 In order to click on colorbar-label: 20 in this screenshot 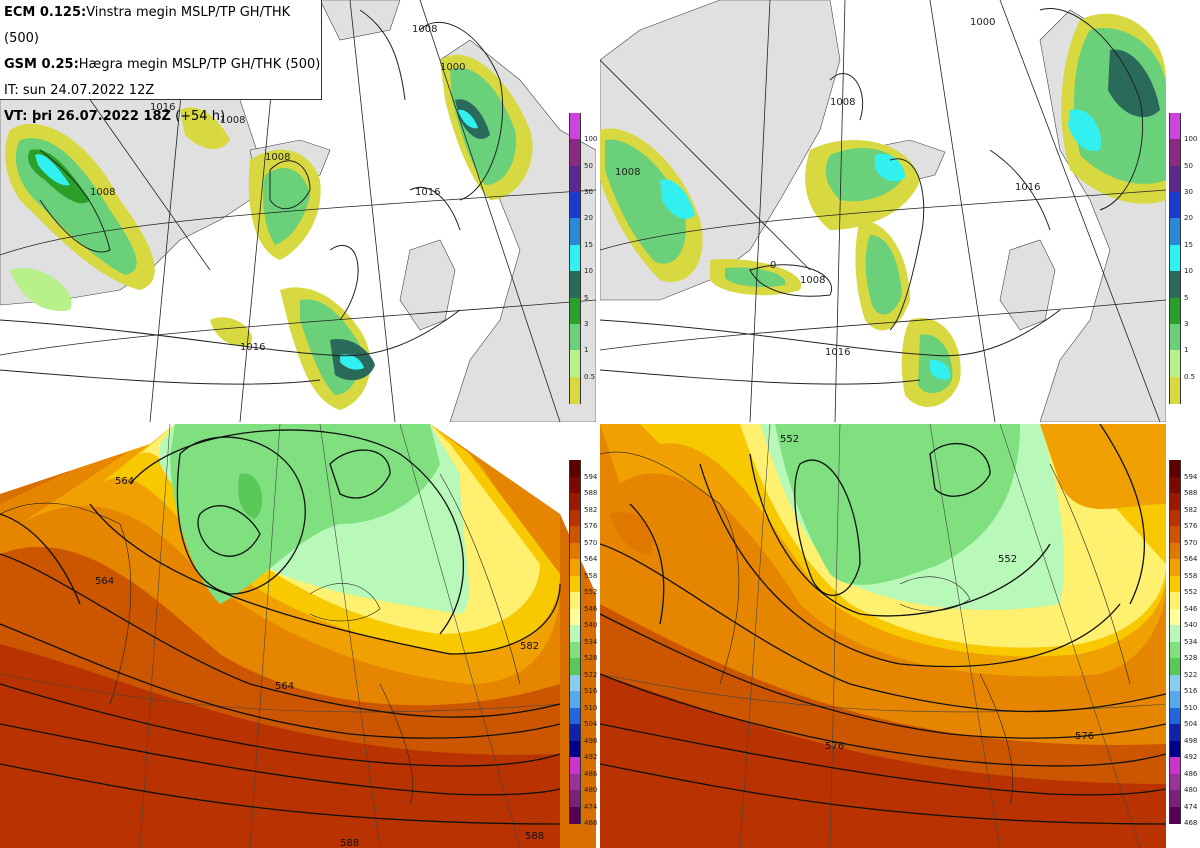, I will do `click(588, 218)`.